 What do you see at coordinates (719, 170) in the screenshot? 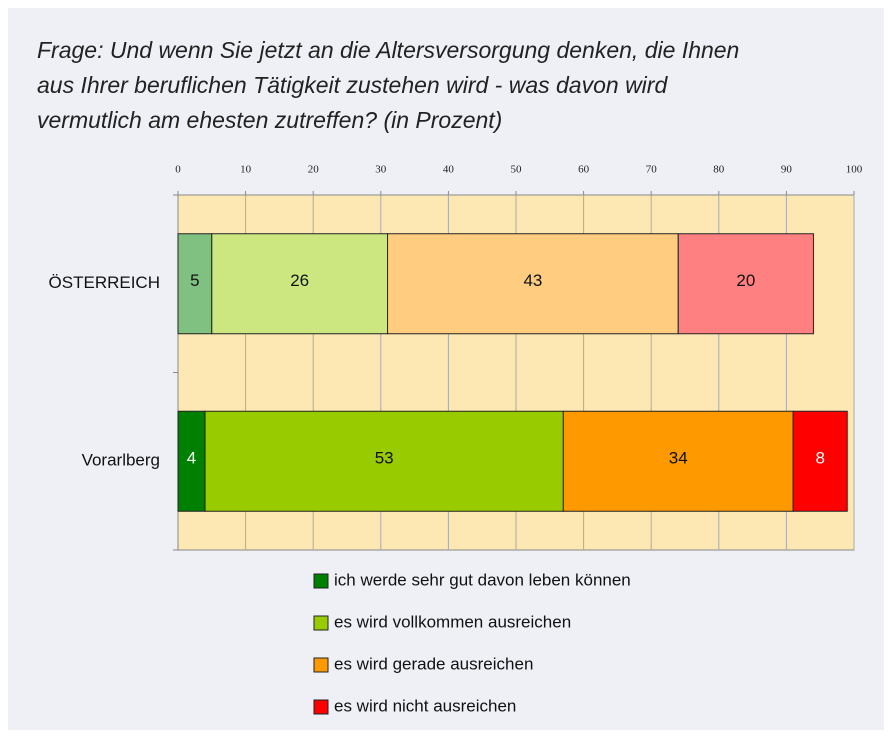
I see `x-tick-label: 80` at bounding box center [719, 170].